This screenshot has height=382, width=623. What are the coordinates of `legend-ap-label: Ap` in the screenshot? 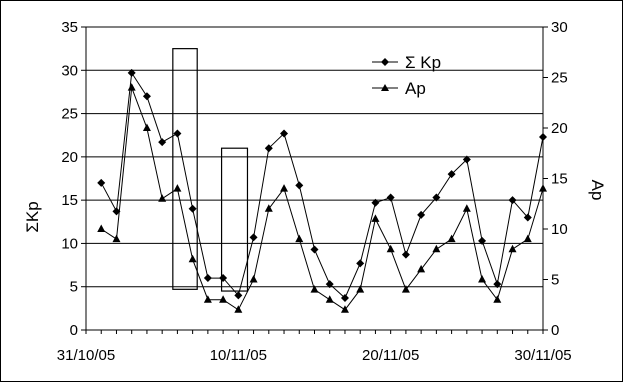 It's located at (415, 88).